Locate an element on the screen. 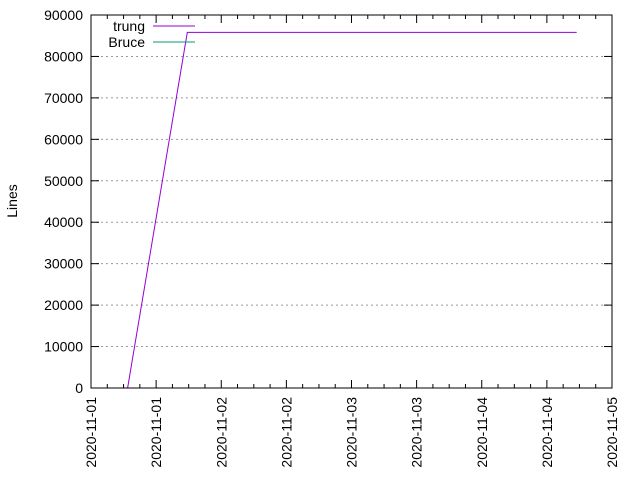 Image resolution: width=640 pixels, height=480 pixels. y-tick-label: 20000 is located at coordinates (63, 305).